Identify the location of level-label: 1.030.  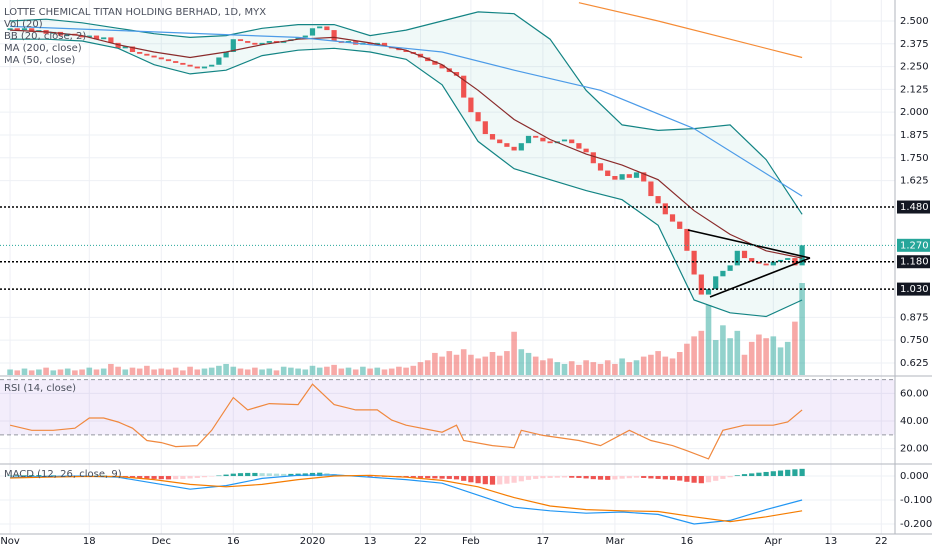
(914, 289).